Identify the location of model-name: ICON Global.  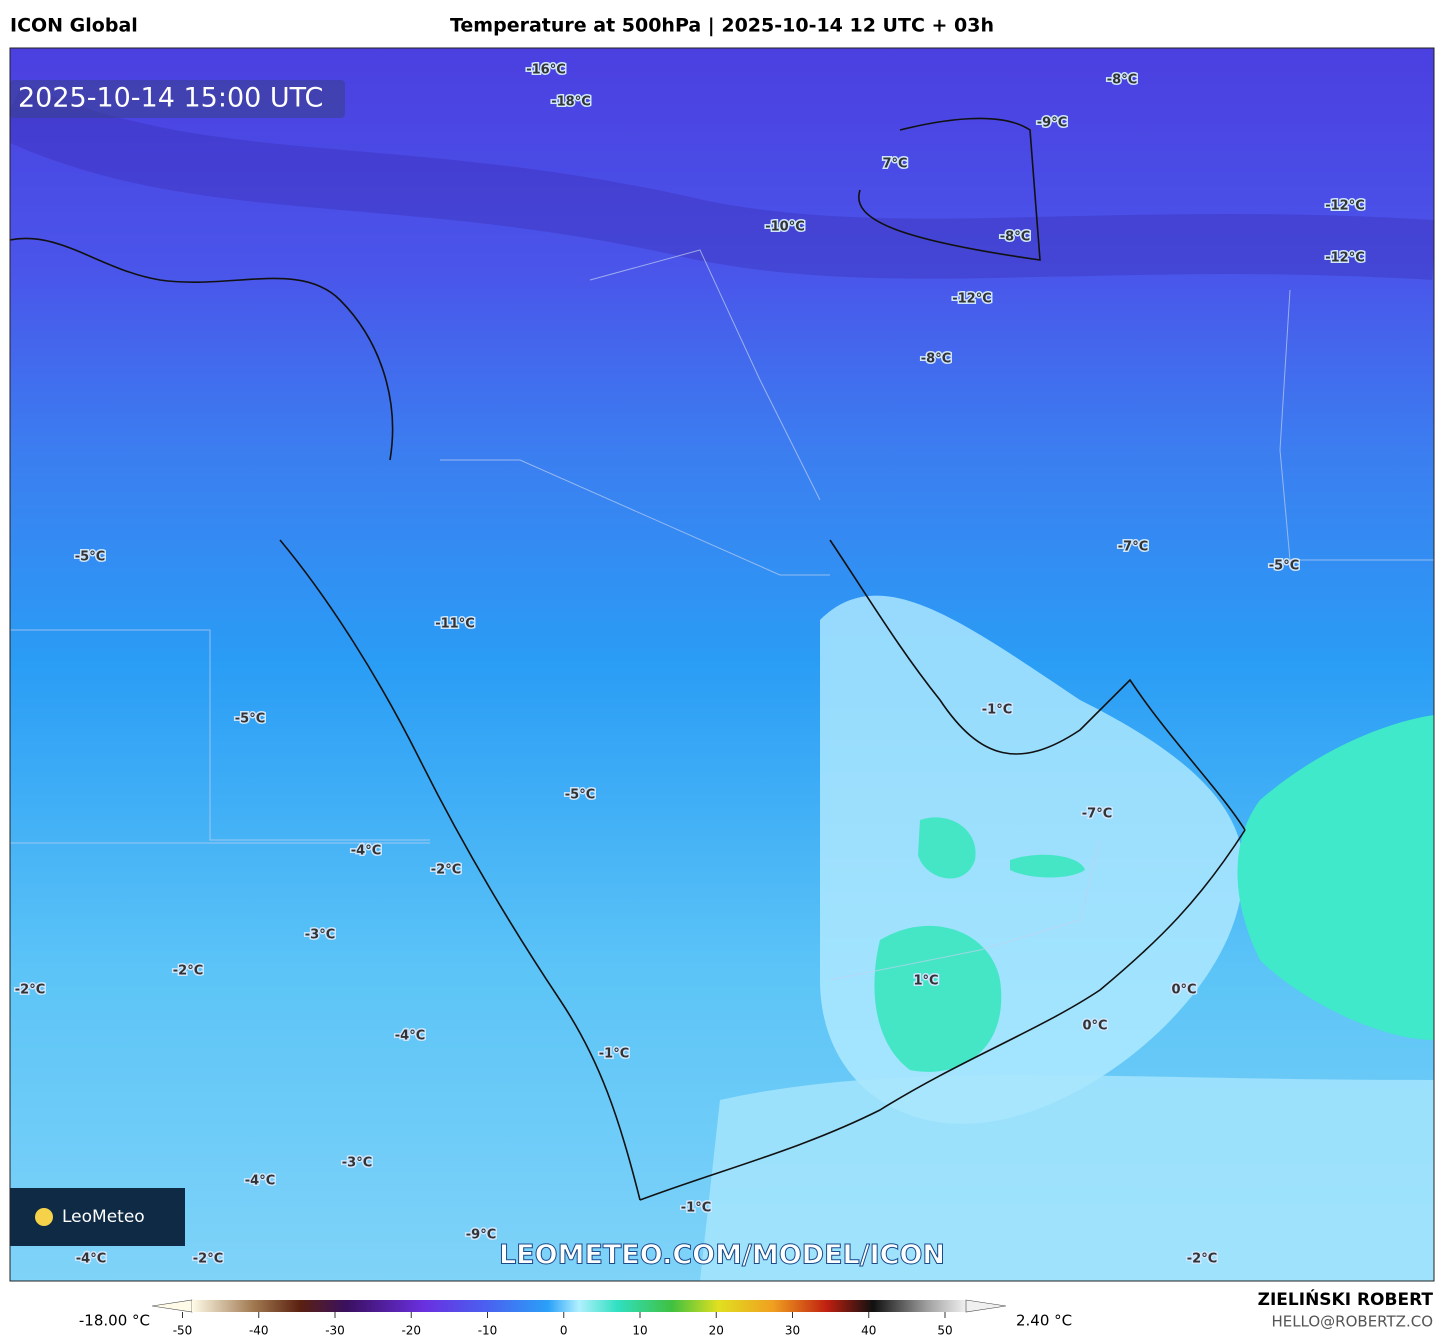
(74, 26).